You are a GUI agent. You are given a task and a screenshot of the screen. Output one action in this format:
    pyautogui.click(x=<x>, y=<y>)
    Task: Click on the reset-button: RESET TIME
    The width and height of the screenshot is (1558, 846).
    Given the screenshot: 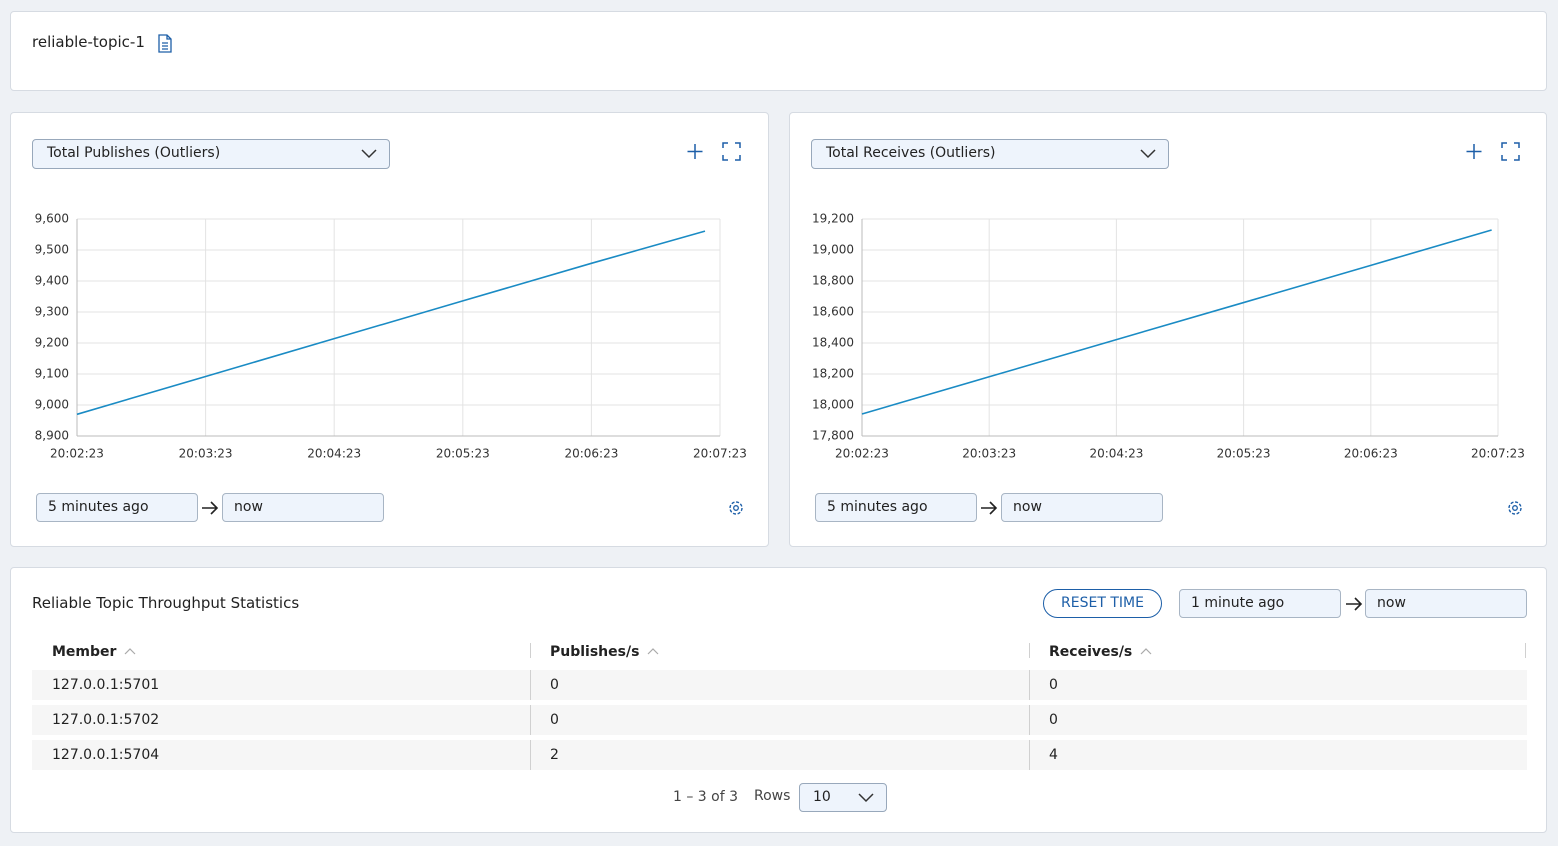 What is the action you would take?
    pyautogui.click(x=1102, y=603)
    